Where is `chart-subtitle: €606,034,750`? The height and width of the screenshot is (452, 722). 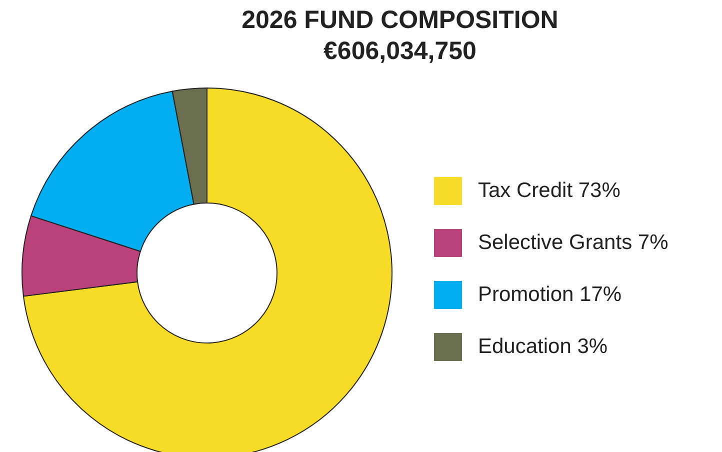
chart-subtitle: €606,034,750 is located at coordinates (400, 51).